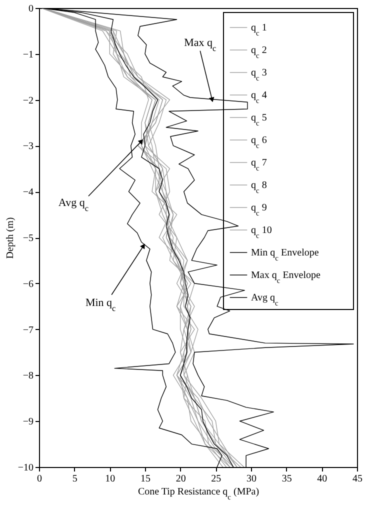  Describe the element at coordinates (259, 187) in the screenshot. I see `legend-label: q$_{c}$ 8` at that location.